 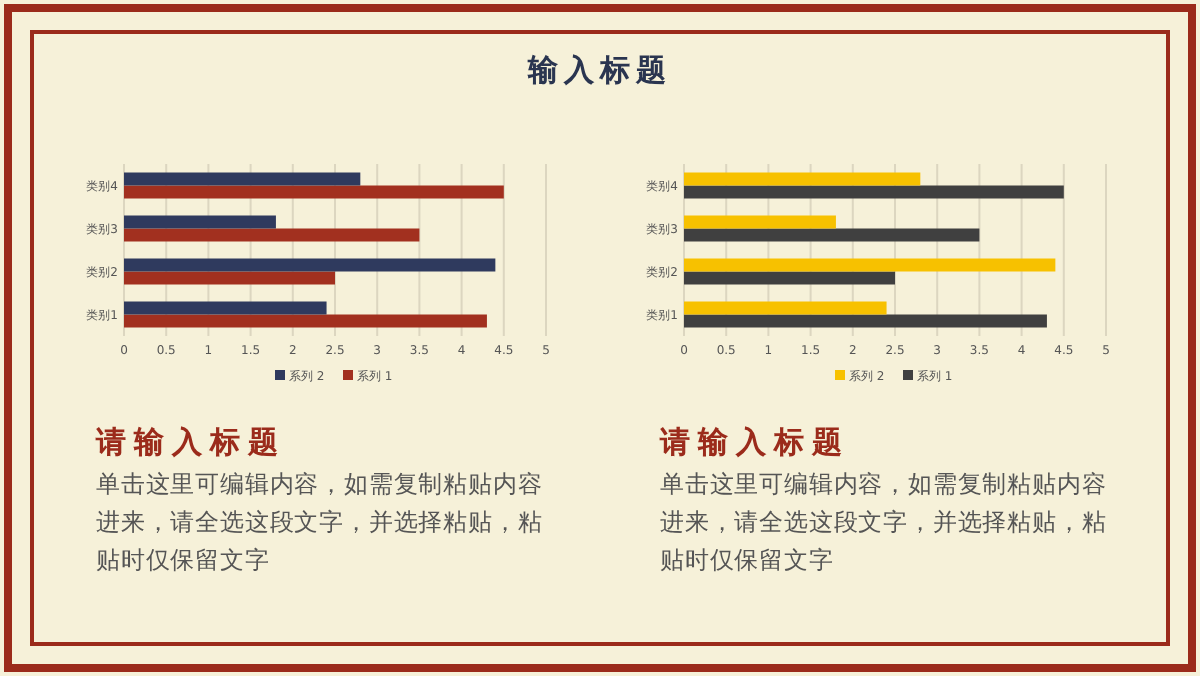 I want to click on text: 输入标题, so click(x=599, y=70).